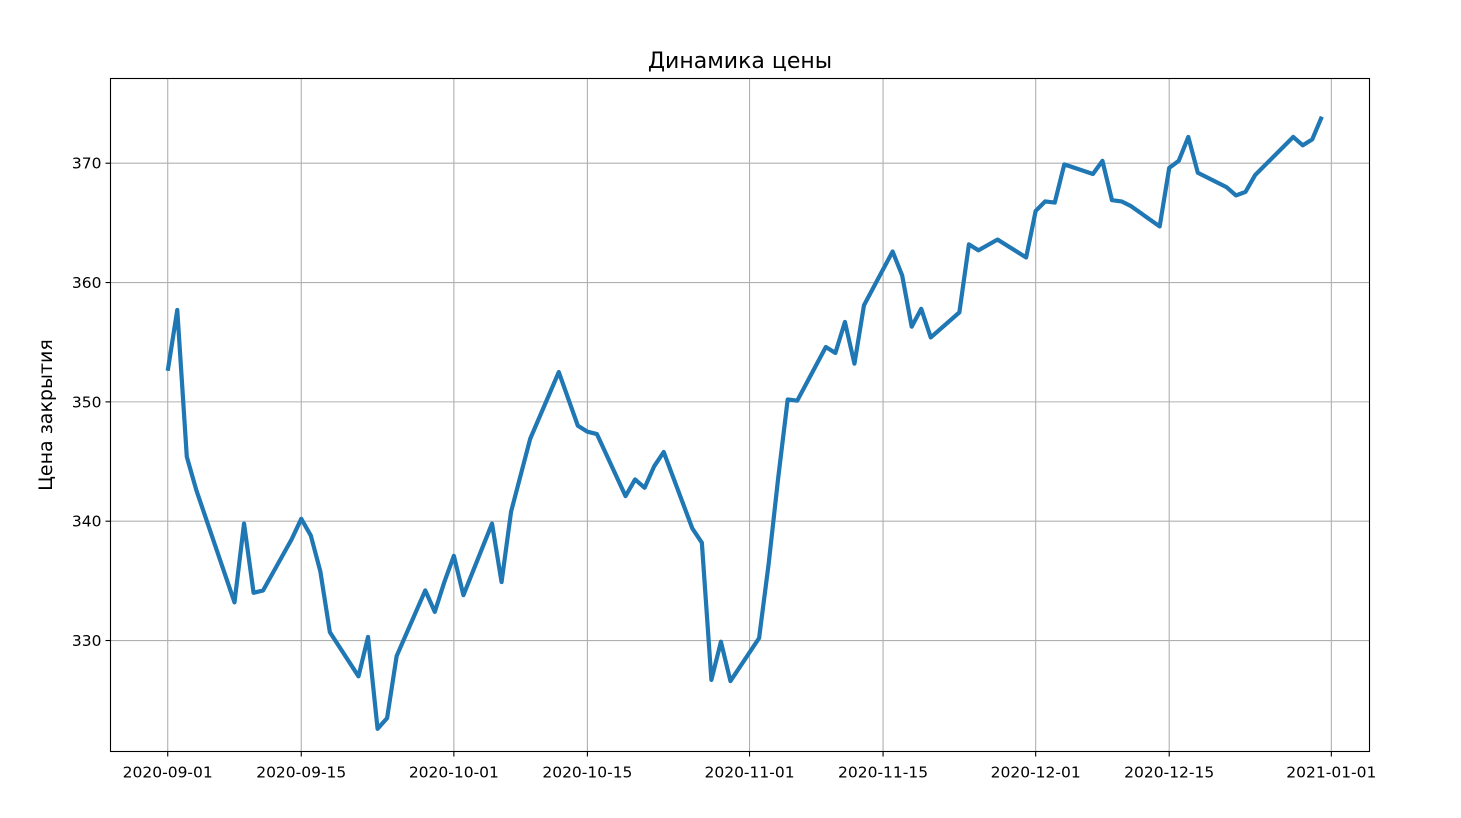 Image resolution: width=1461 pixels, height=818 pixels. I want to click on x-tick-label: 2020-11-01, so click(749, 773).